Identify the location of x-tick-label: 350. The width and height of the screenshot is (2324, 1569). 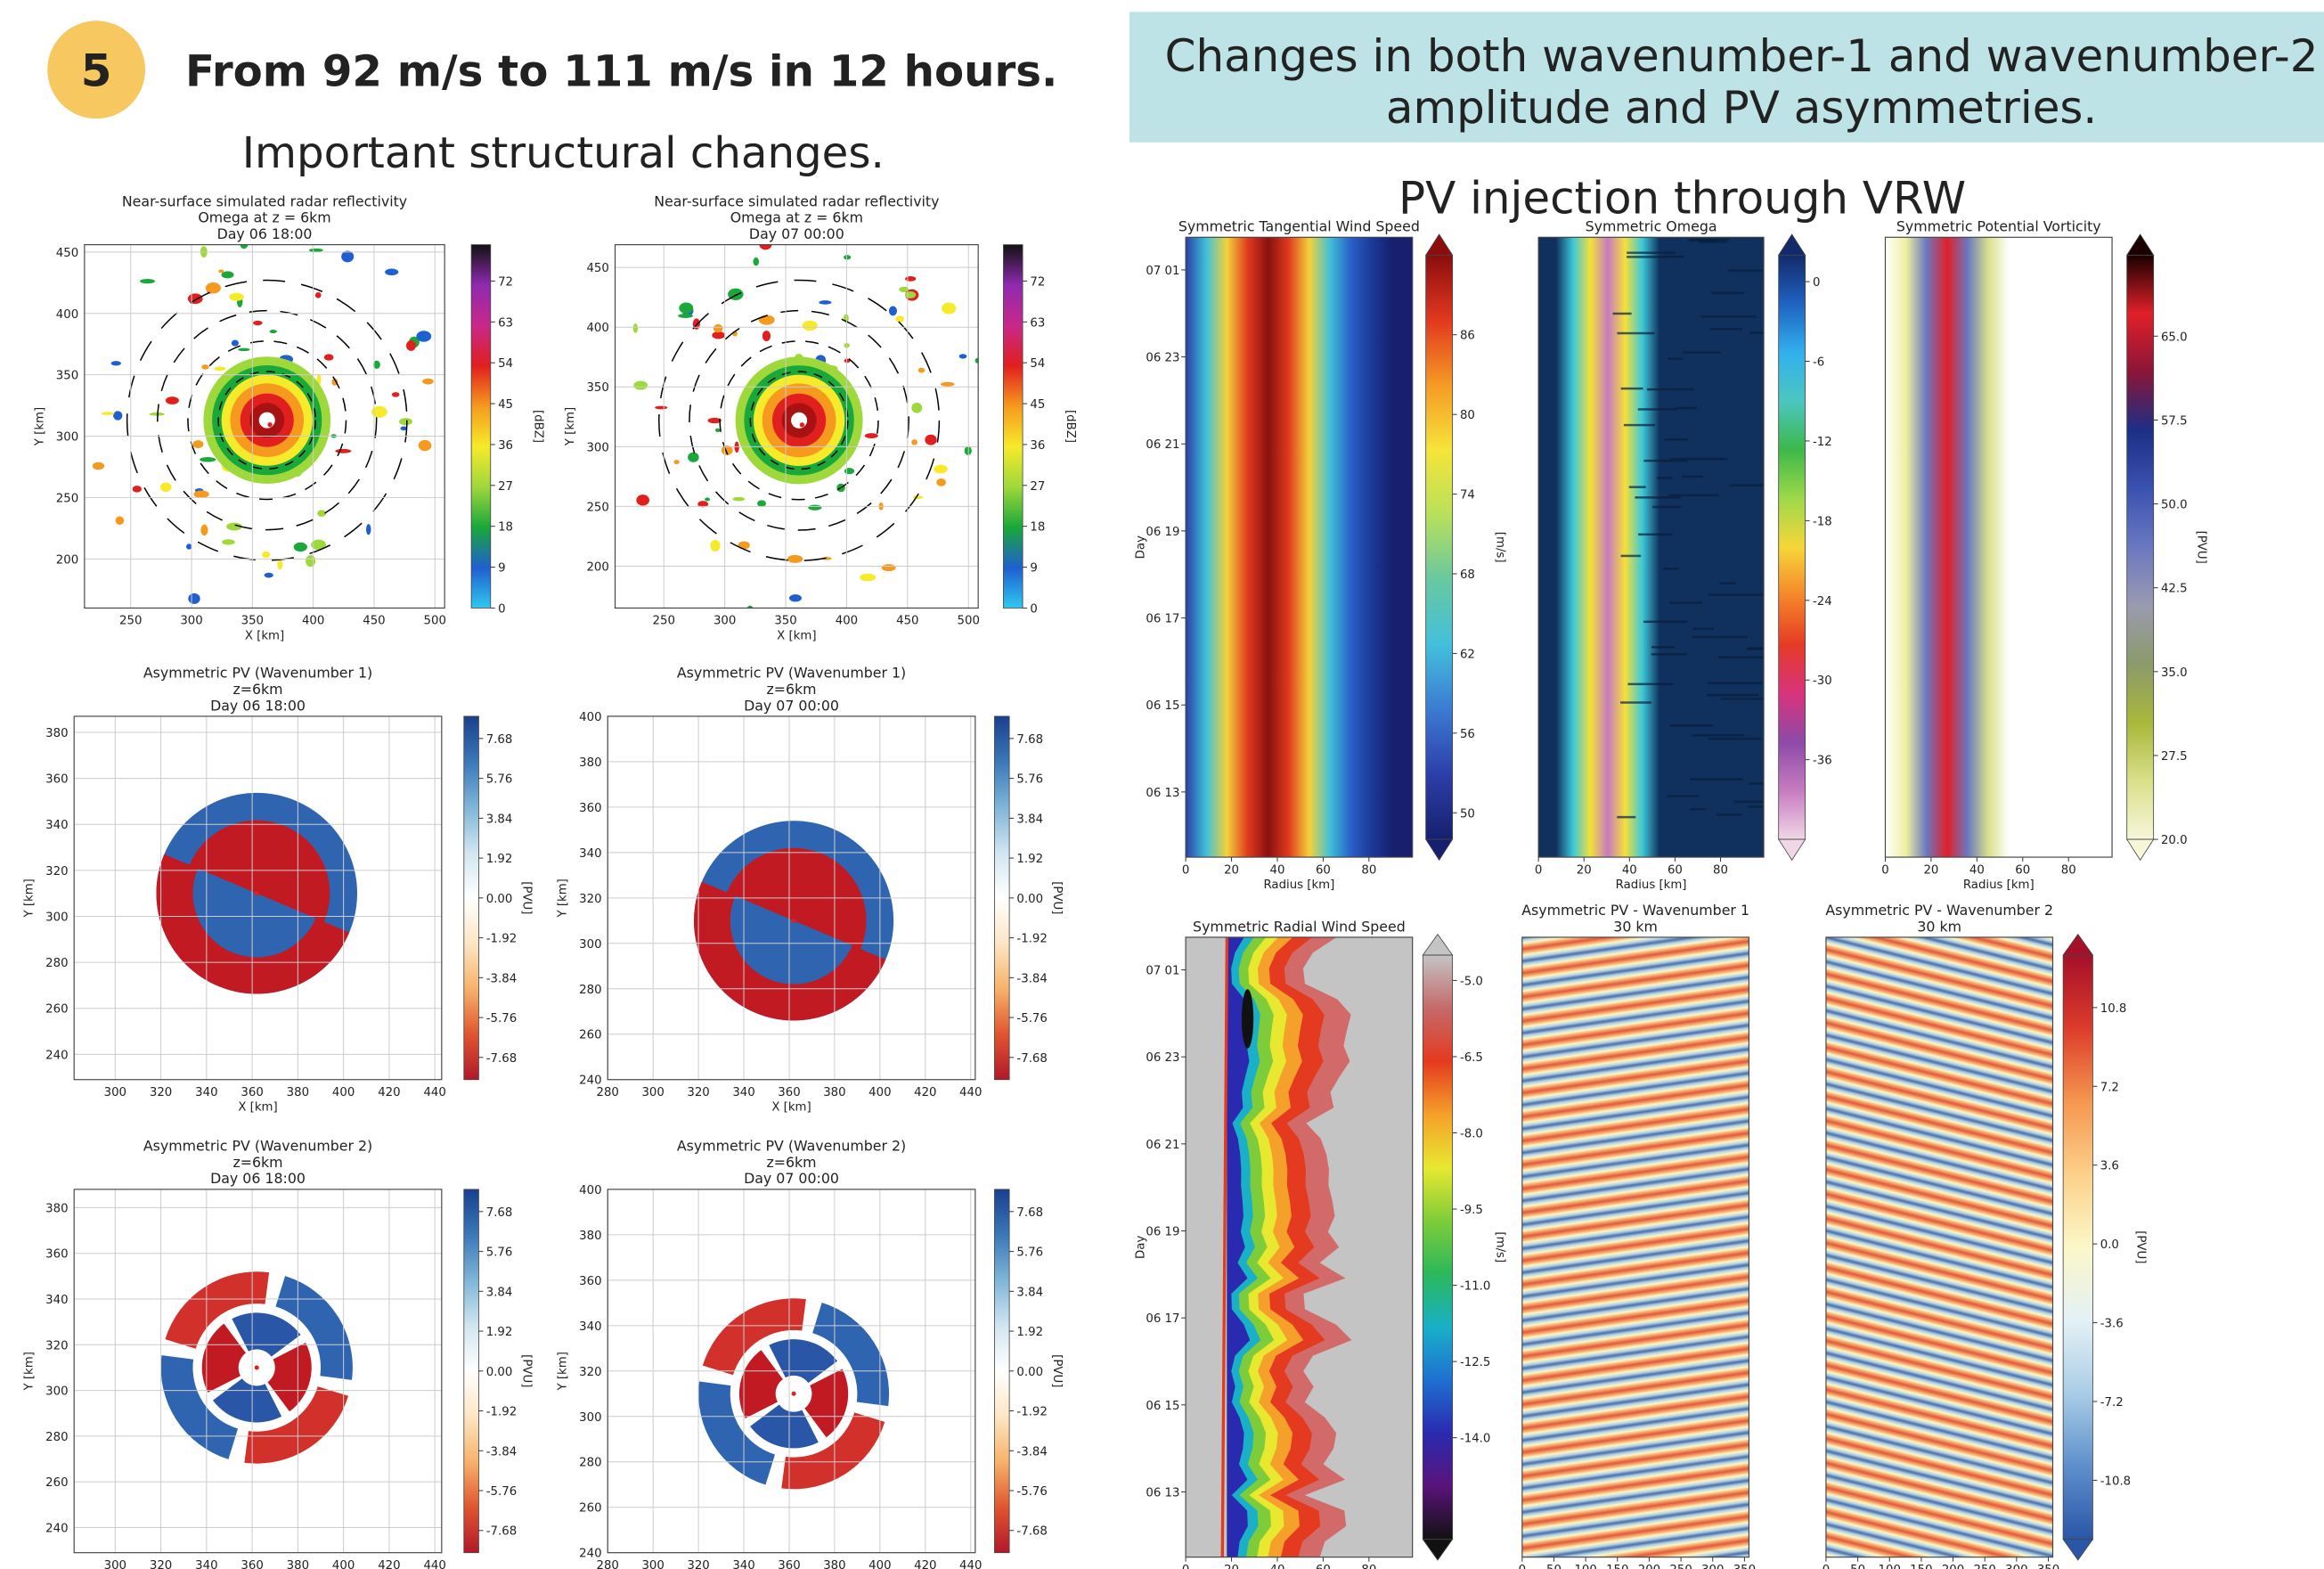
(785, 622).